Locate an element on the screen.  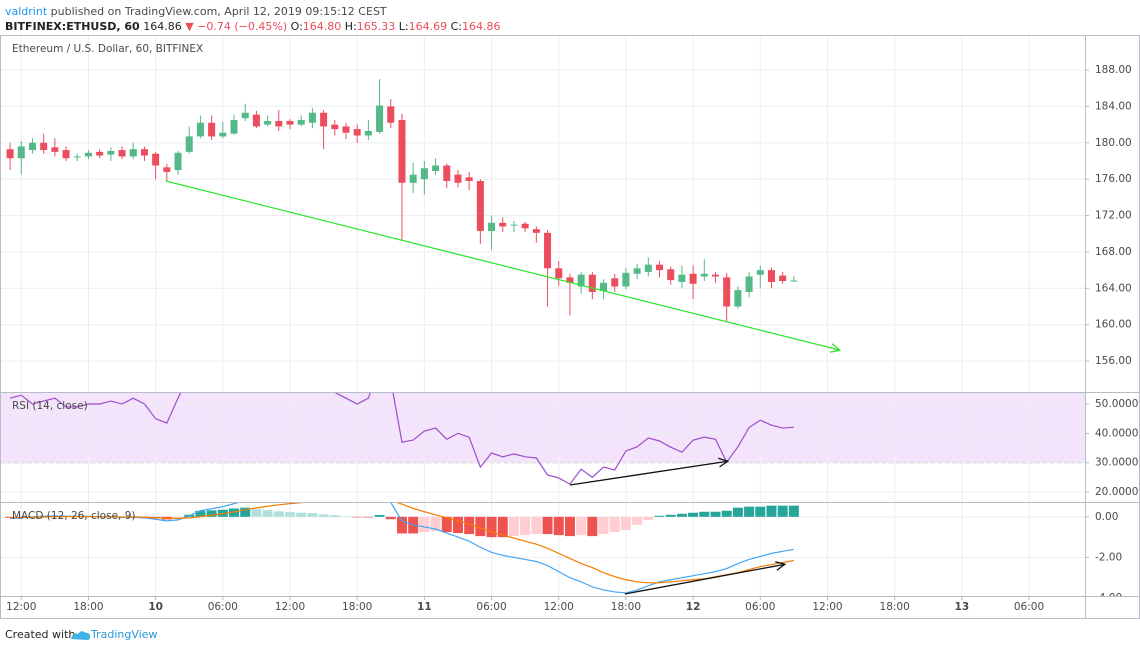
brand-name: TradingView is located at coordinates (123, 634).